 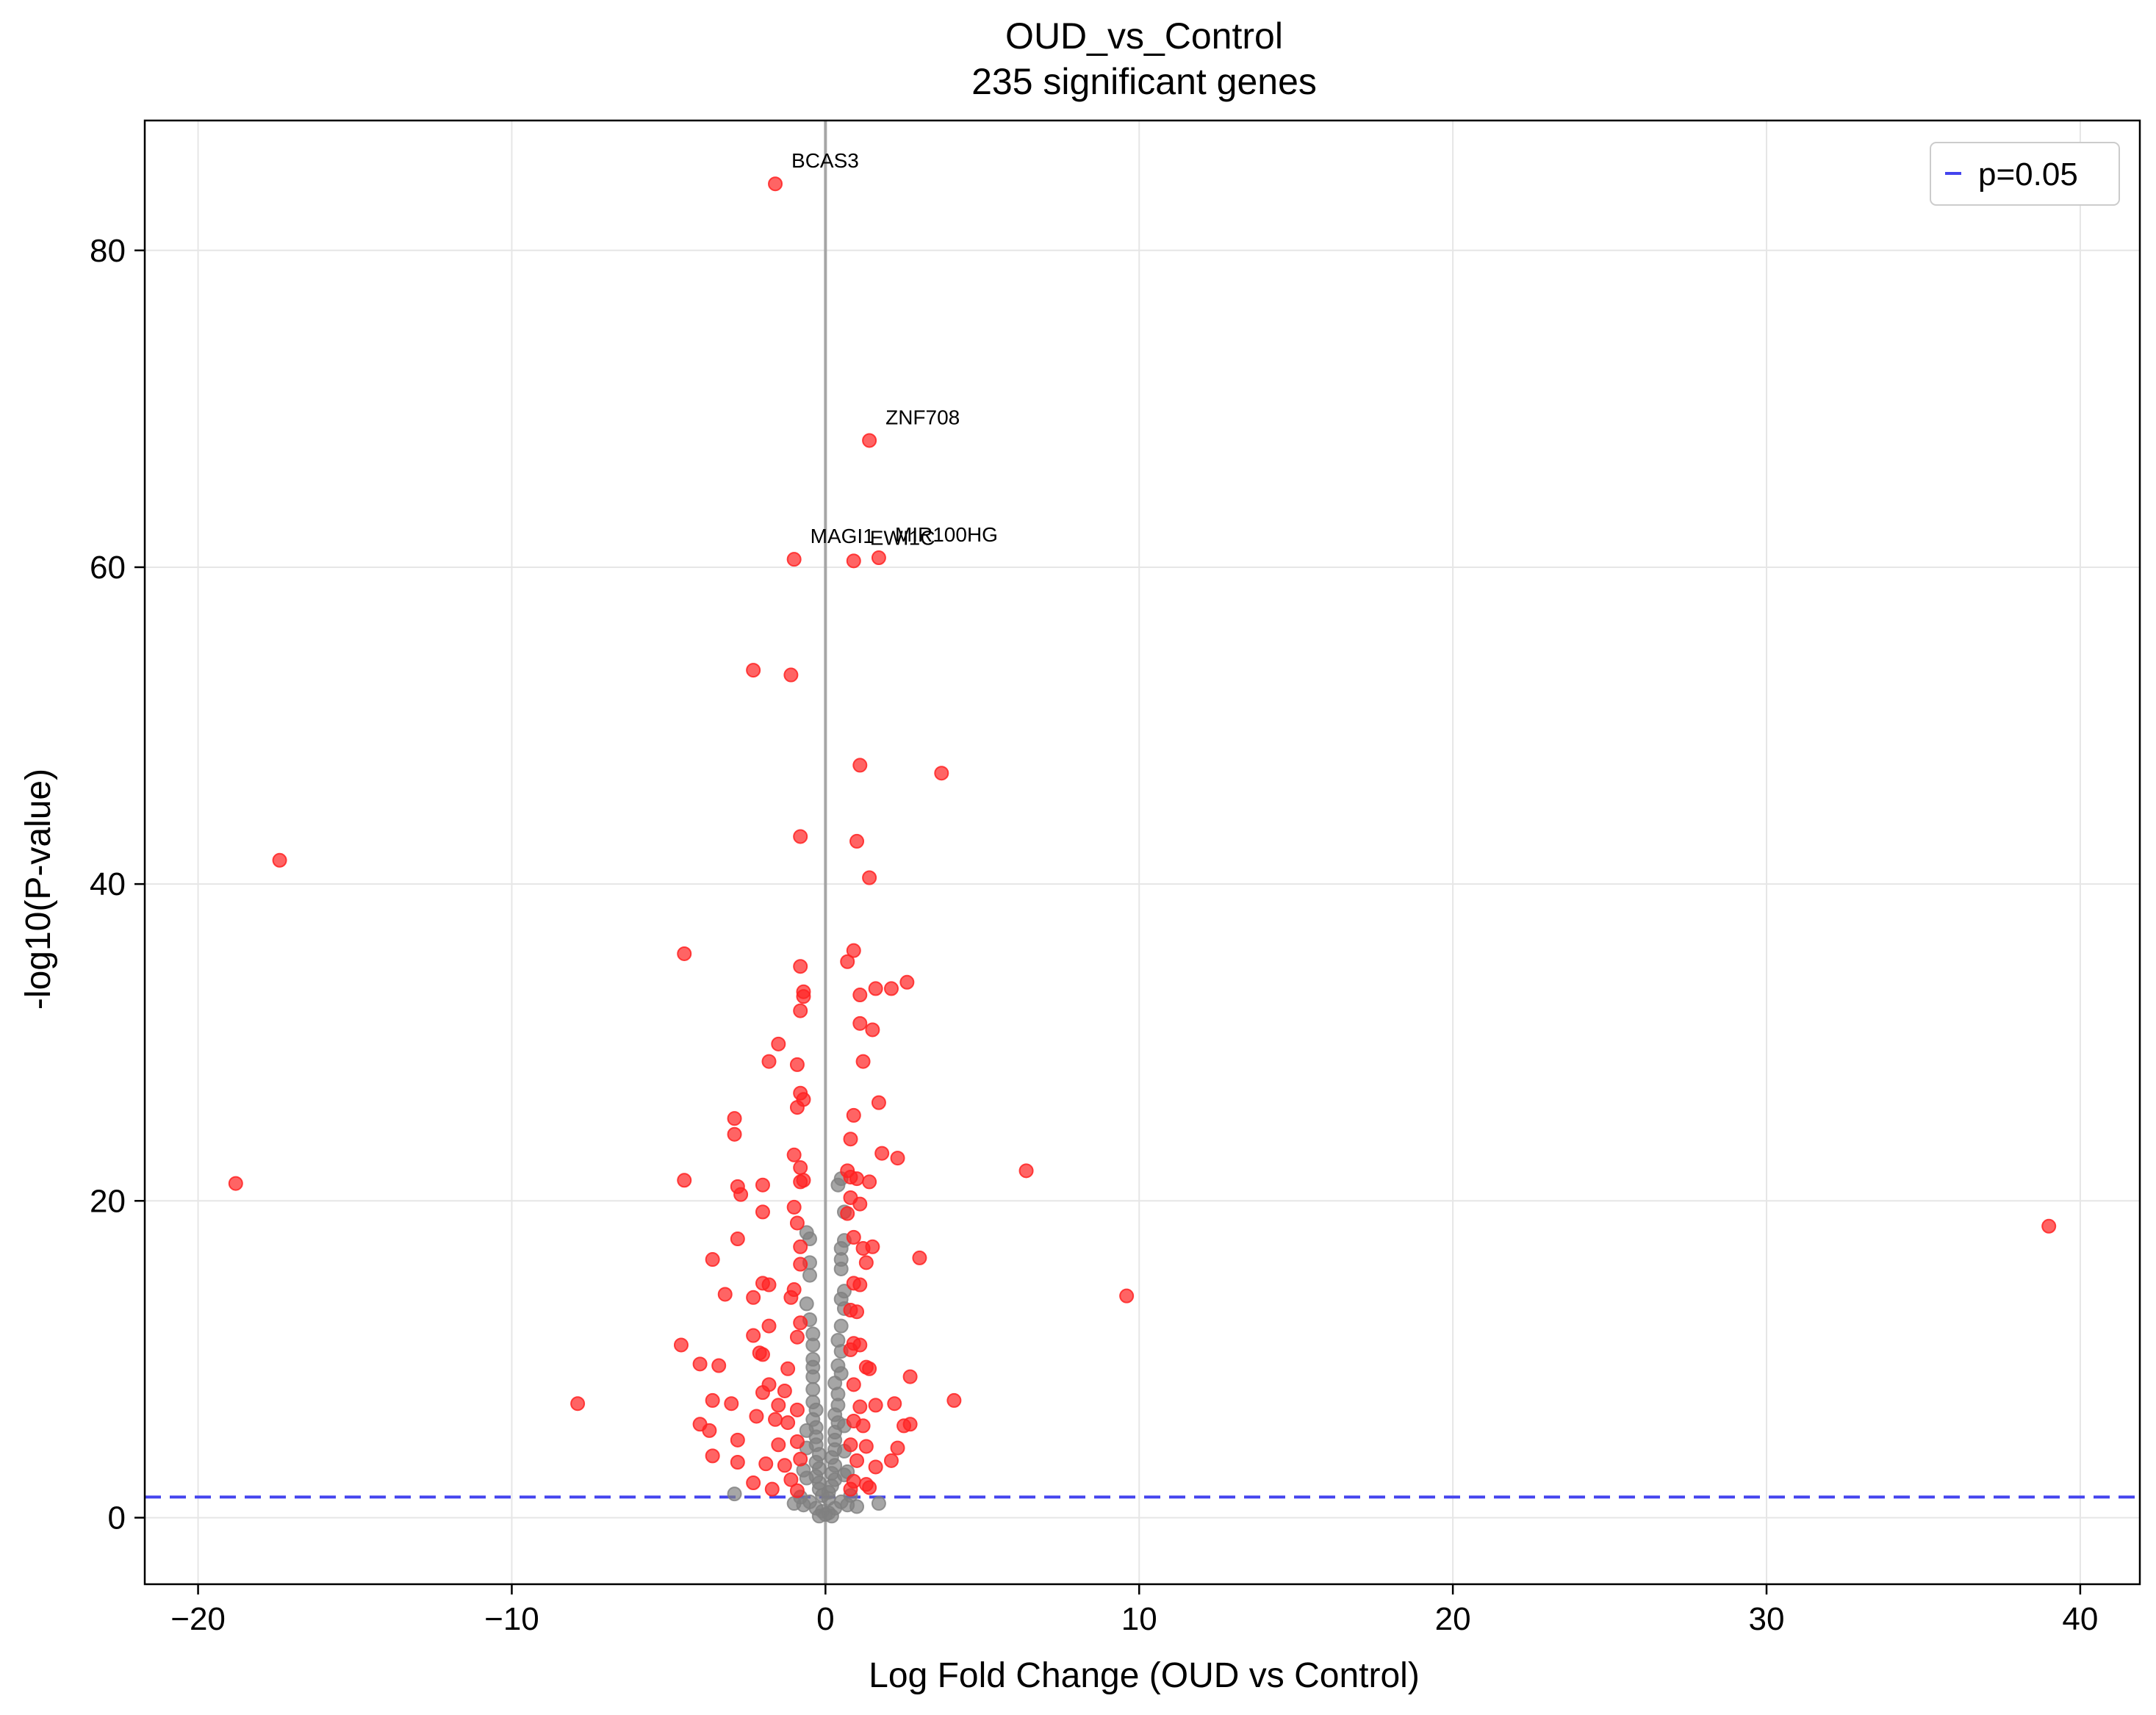 I want to click on x-tick-label: −20, so click(x=198, y=1619).